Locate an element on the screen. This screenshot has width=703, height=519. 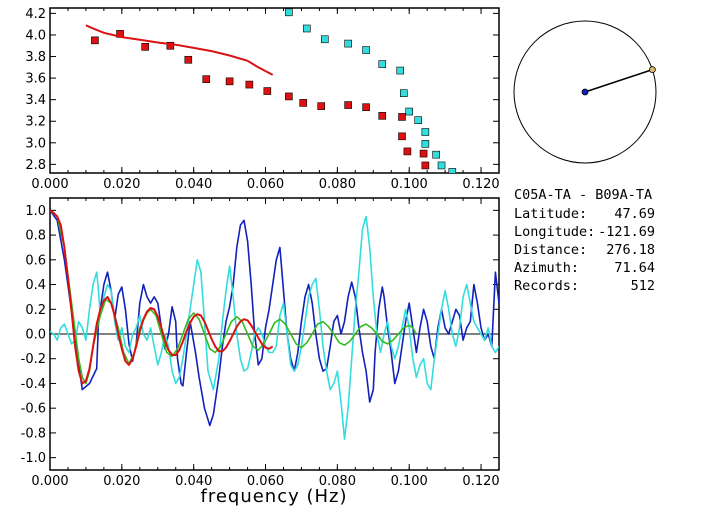
compass-circle is located at coordinates (585, 92).